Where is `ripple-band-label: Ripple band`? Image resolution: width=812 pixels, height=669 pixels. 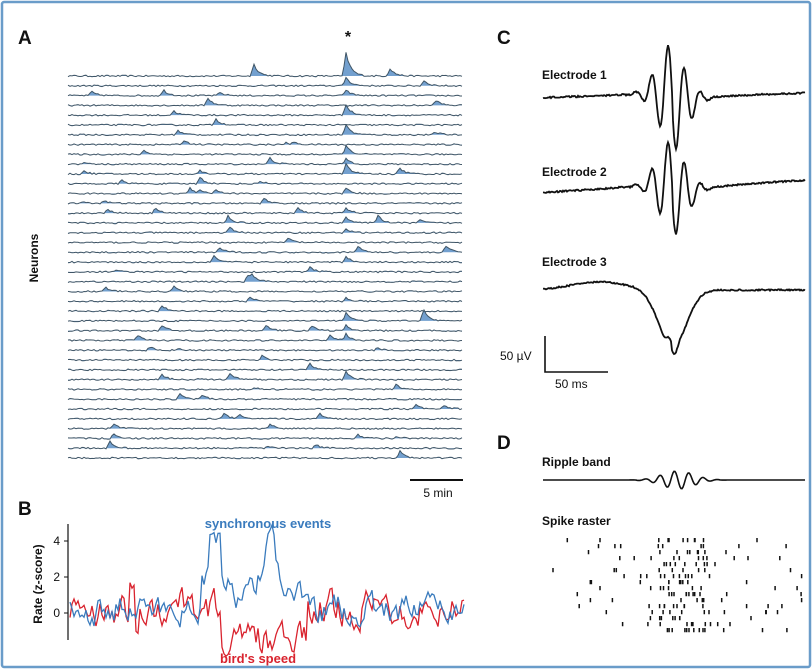
ripple-band-label: Ripple band is located at coordinates (576, 462).